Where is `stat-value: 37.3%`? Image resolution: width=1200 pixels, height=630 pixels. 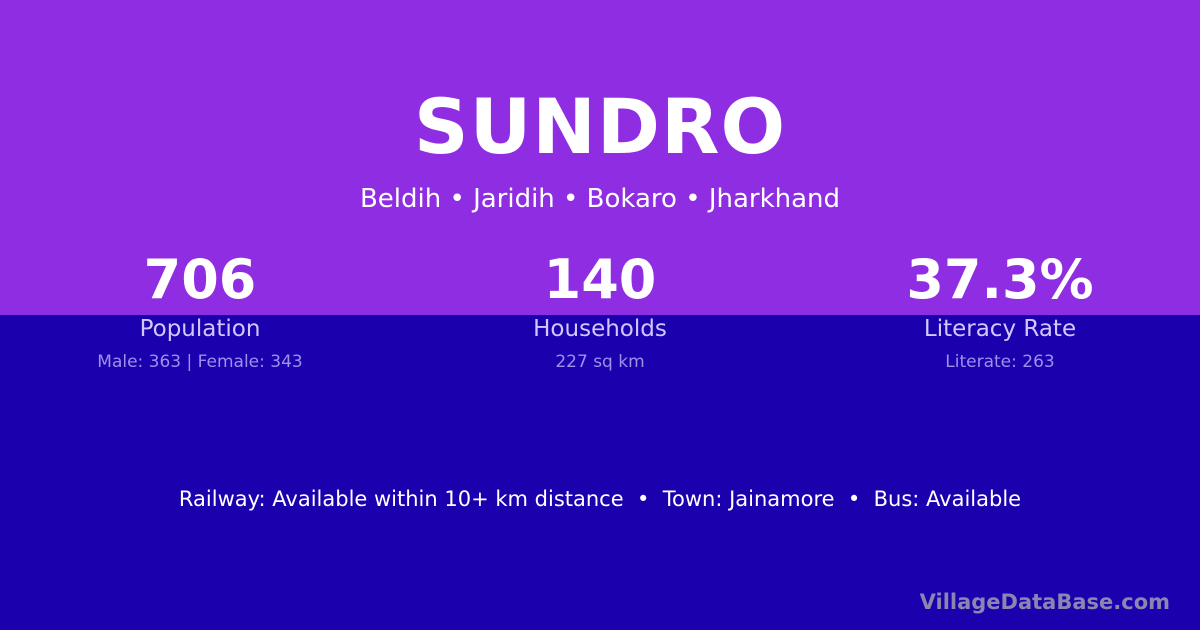 stat-value: 37.3% is located at coordinates (1000, 279).